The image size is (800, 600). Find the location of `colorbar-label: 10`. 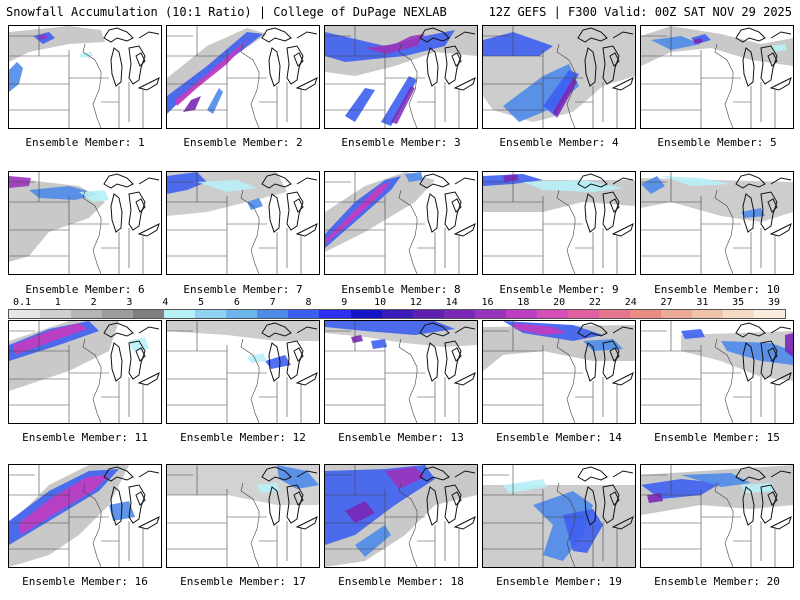

colorbar-label: 10 is located at coordinates (380, 302).